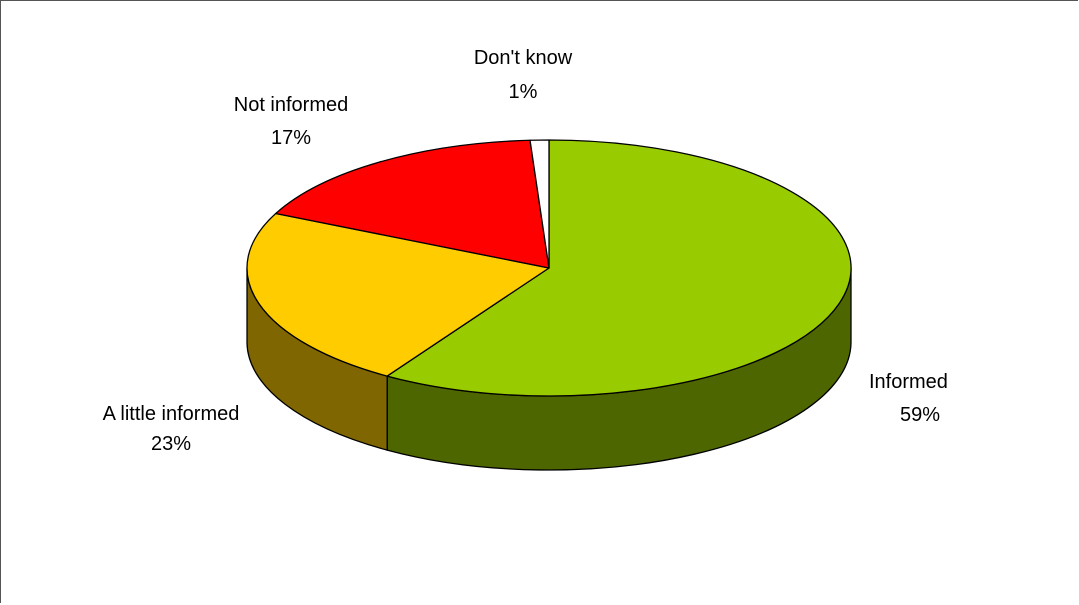 This screenshot has width=1079, height=605. I want to click on slice-value-a-little-informed: 23%, so click(171, 444).